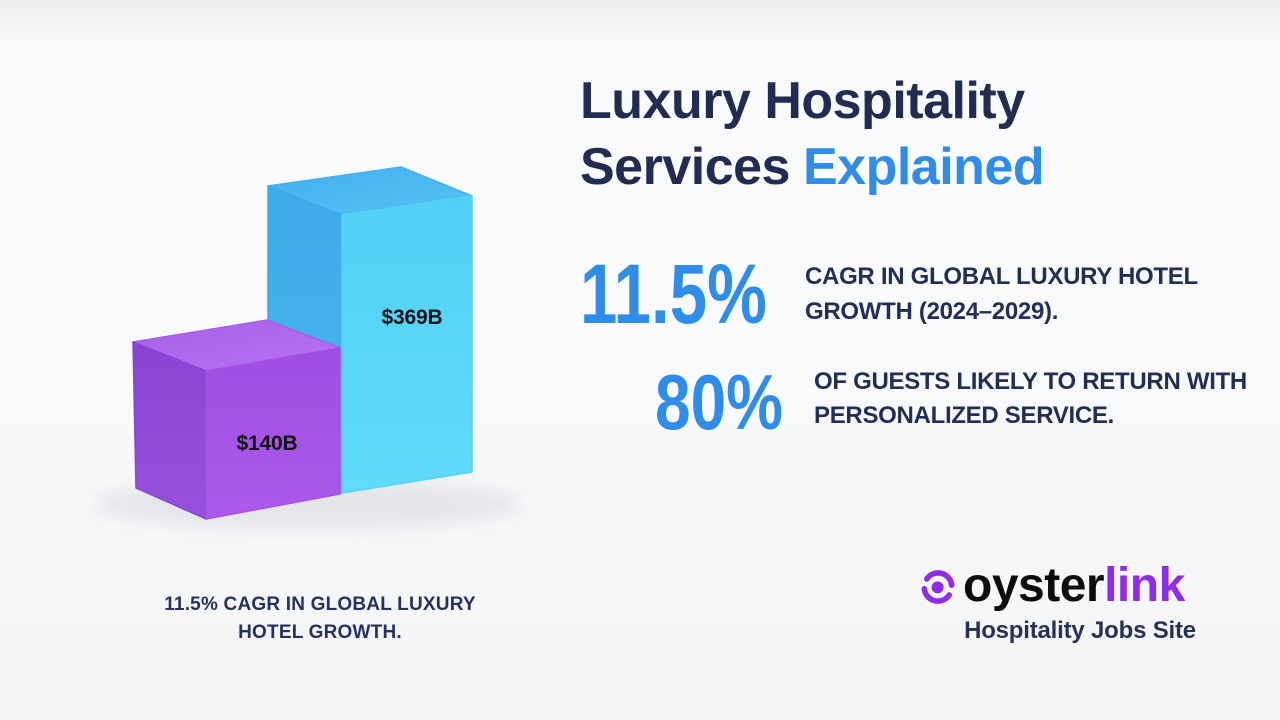 The width and height of the screenshot is (1280, 720). I want to click on page-title-line2-dark: Services, so click(685, 167).